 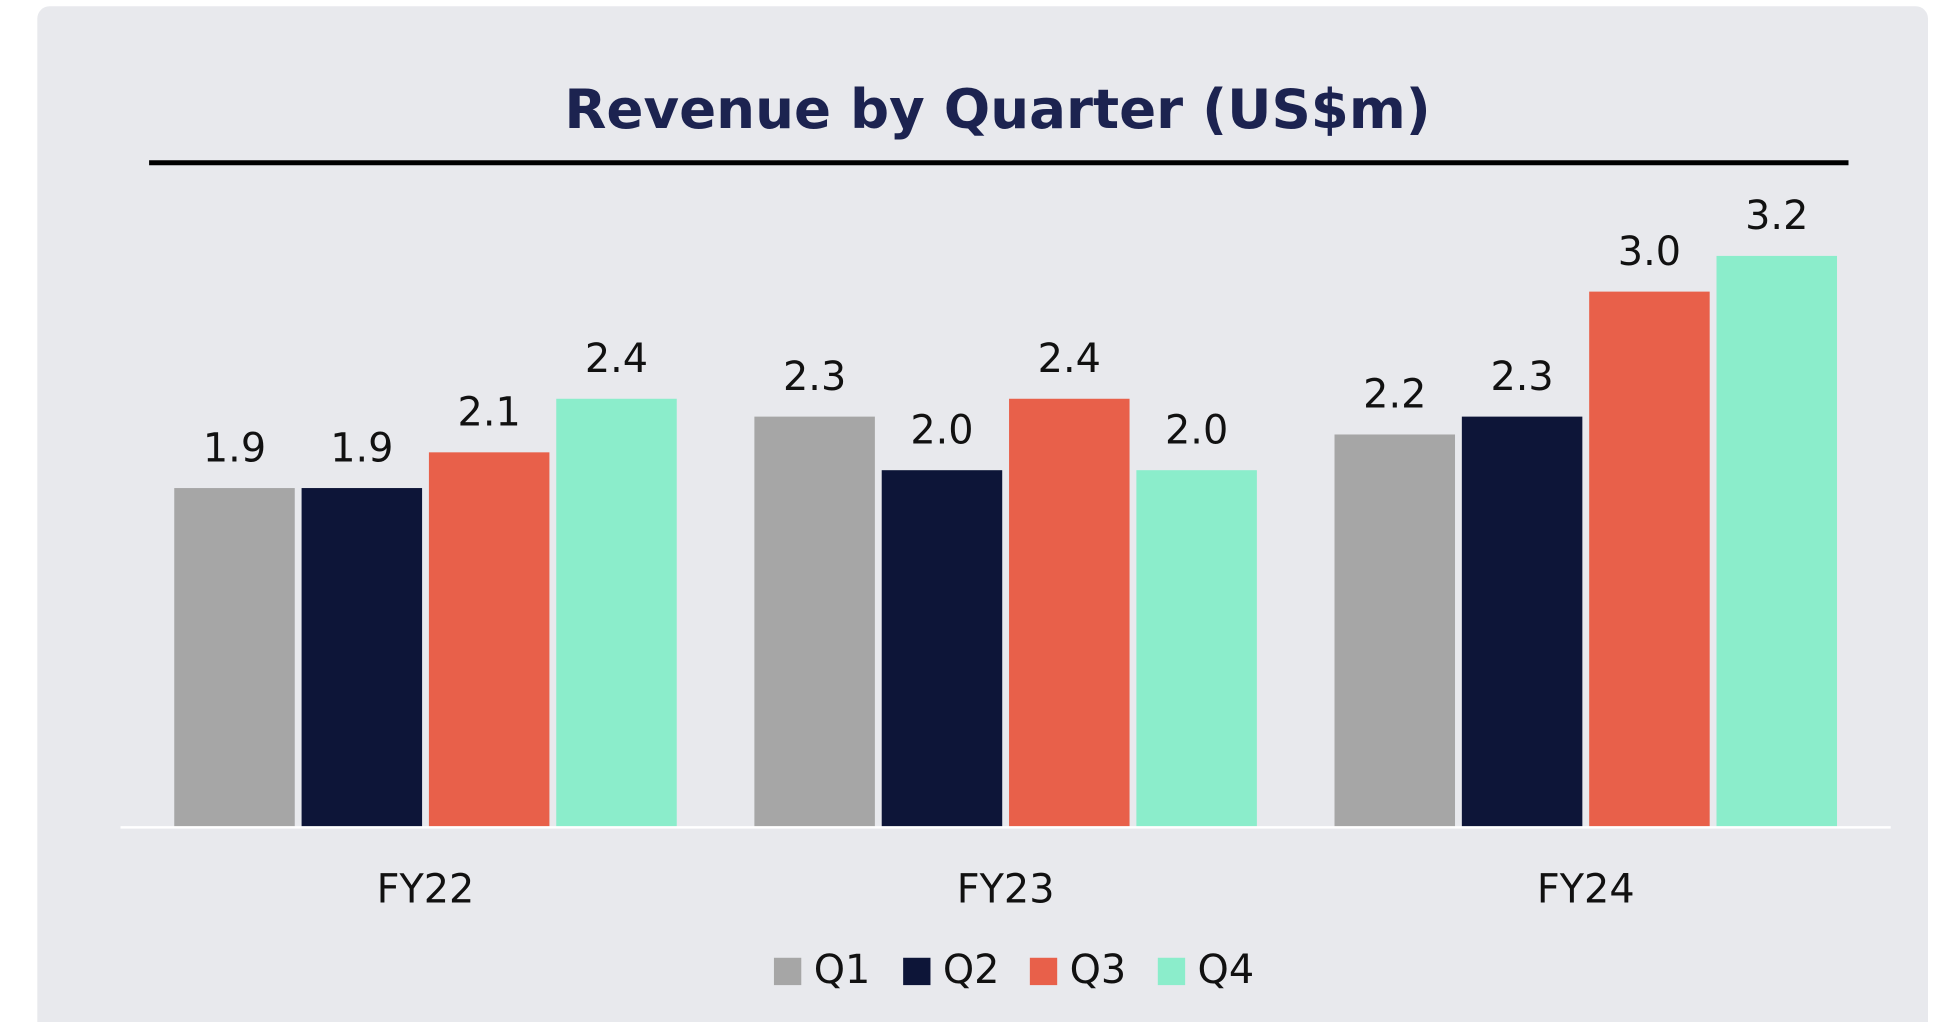 What do you see at coordinates (971, 970) in the screenshot?
I see `legend-label: Q2` at bounding box center [971, 970].